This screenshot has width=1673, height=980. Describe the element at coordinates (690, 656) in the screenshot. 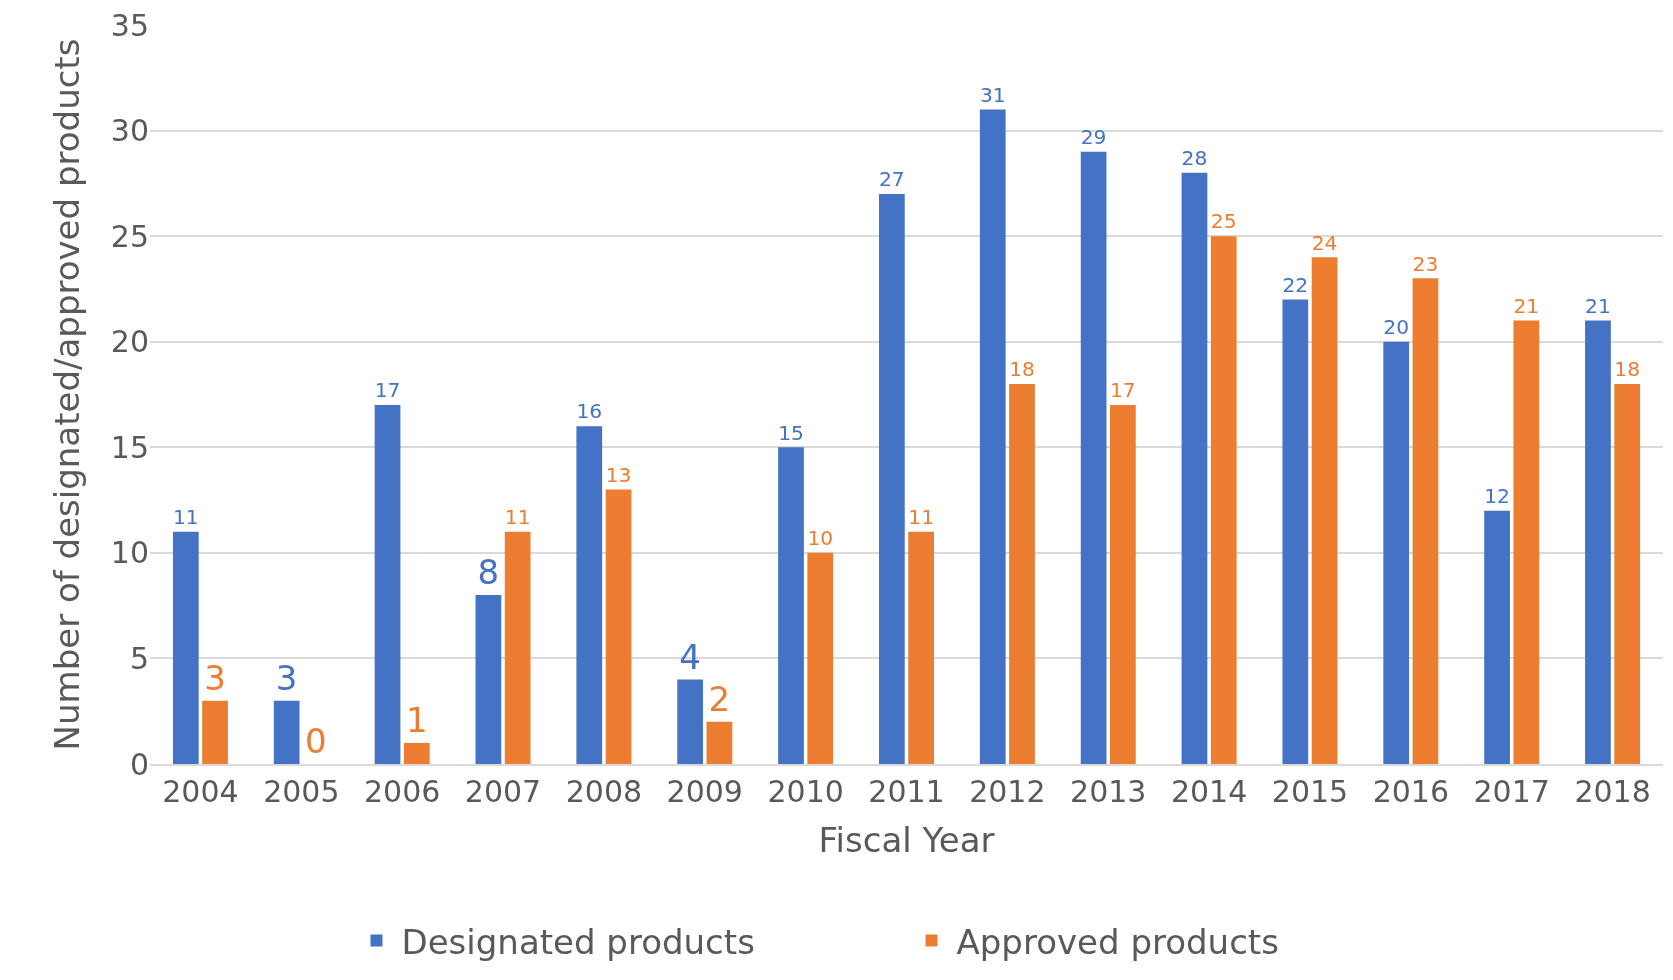

I see `data-label: 4` at that location.